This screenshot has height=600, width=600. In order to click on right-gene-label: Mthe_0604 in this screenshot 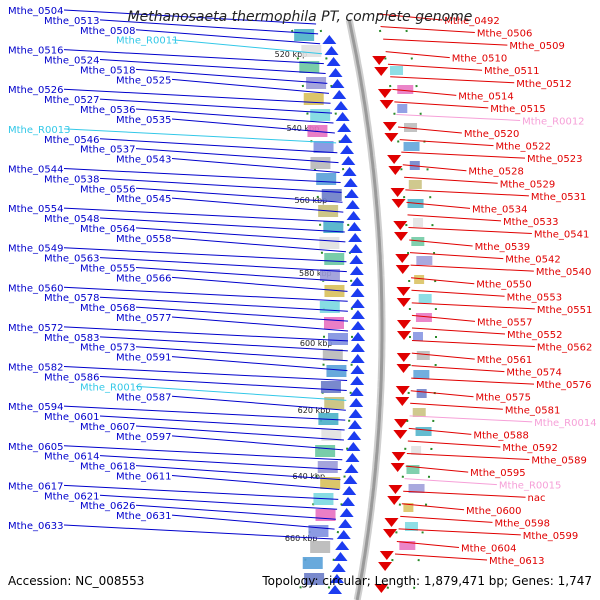, I will do `click(489, 548)`.